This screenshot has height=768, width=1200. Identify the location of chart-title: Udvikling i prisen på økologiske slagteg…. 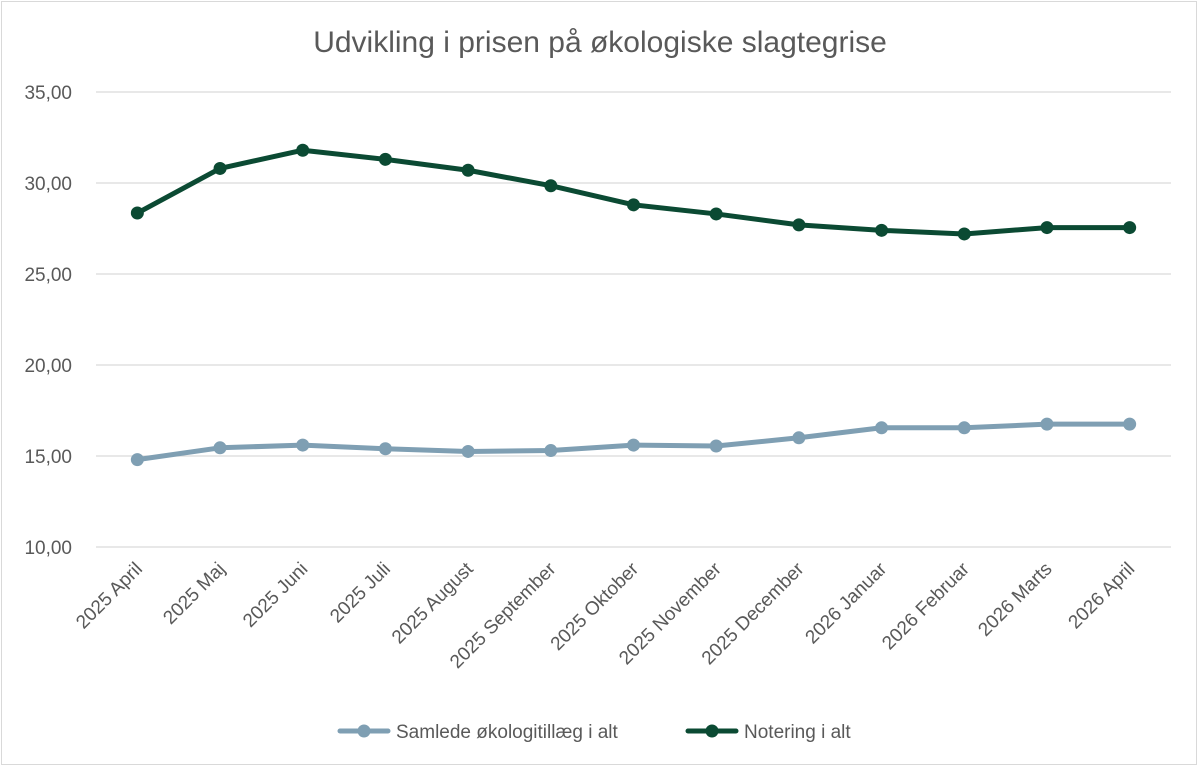
(600, 42).